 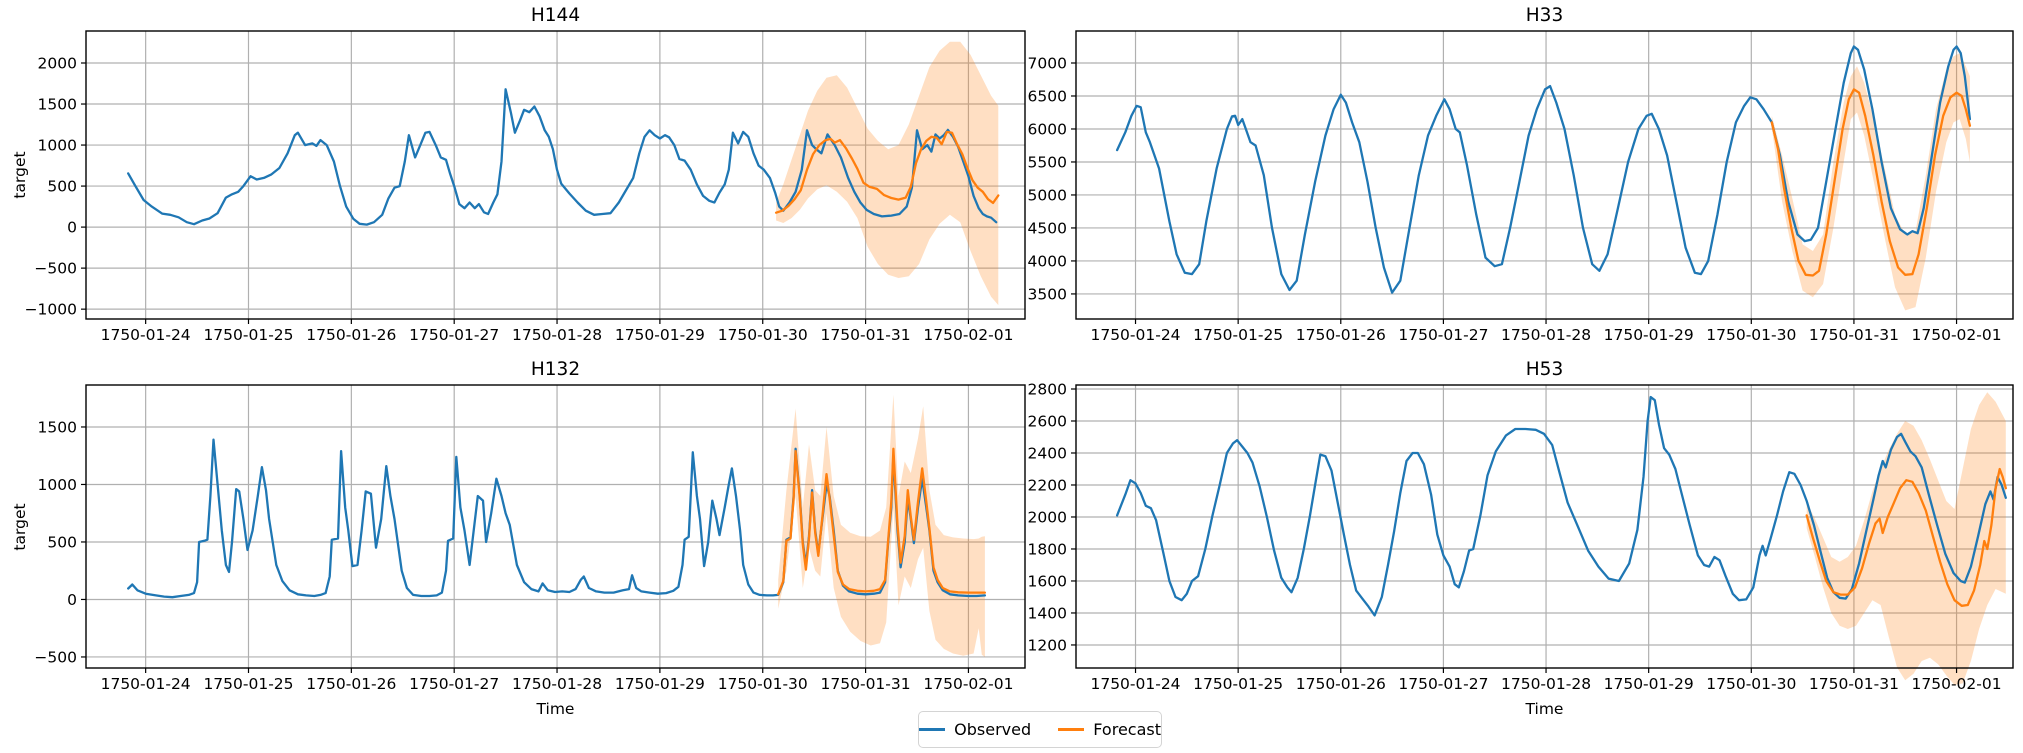 I want to click on plot-title-h144: H144, so click(x=555, y=15).